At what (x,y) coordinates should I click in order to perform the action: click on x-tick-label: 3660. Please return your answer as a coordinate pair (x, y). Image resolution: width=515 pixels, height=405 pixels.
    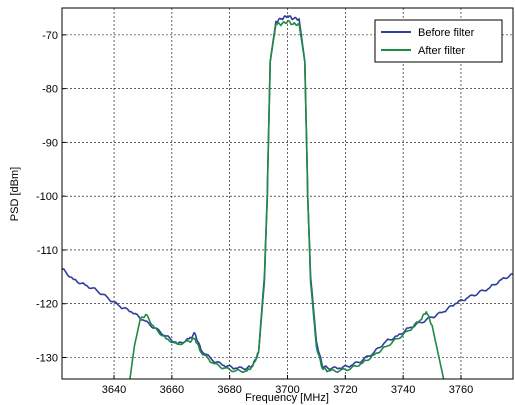
    Looking at the image, I should click on (172, 390).